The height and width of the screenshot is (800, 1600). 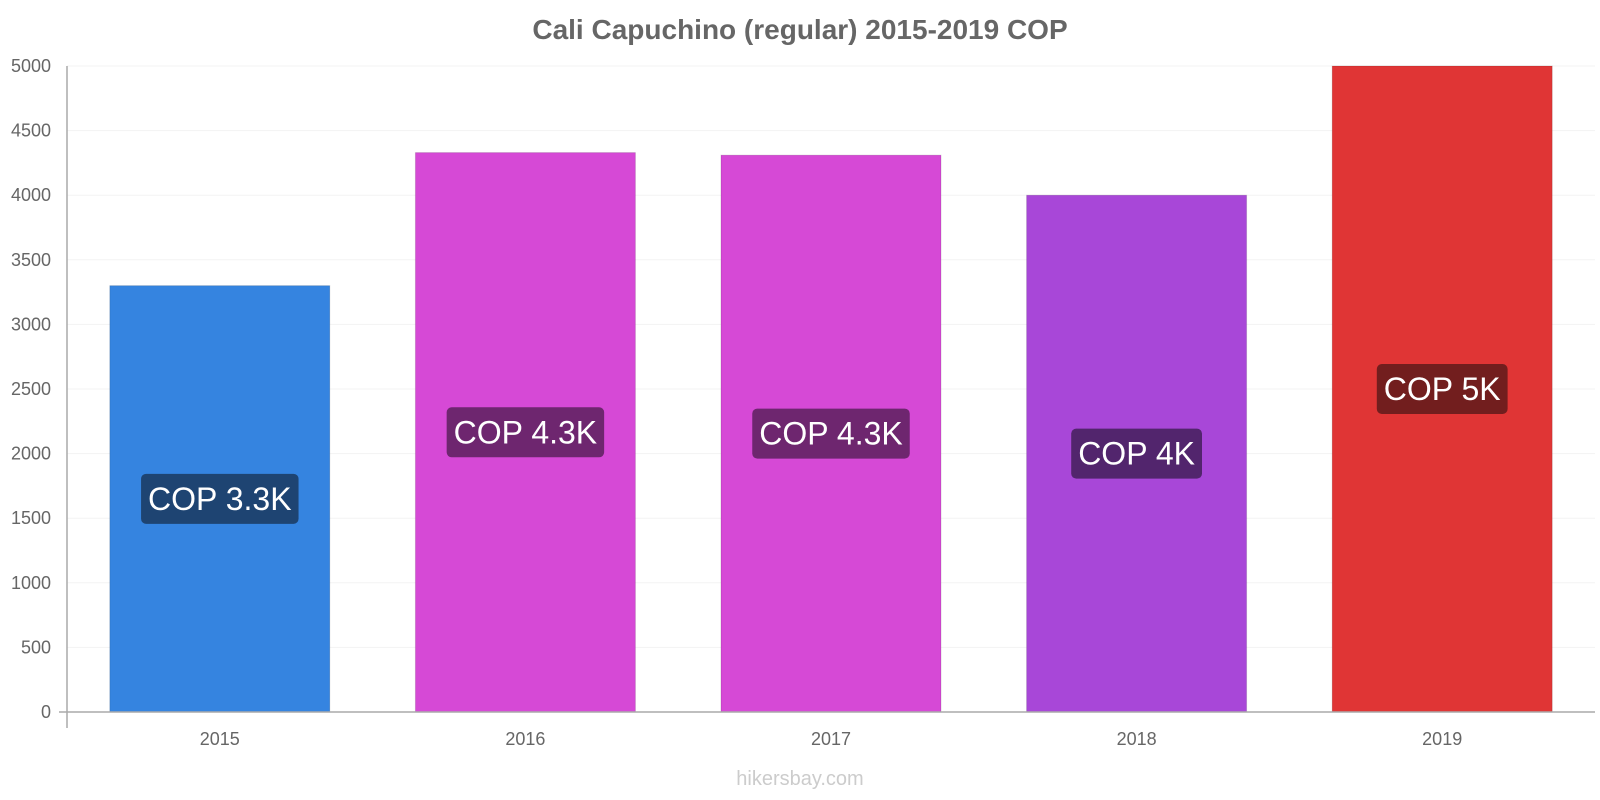 I want to click on x-tick-label: 2019, so click(x=1442, y=739).